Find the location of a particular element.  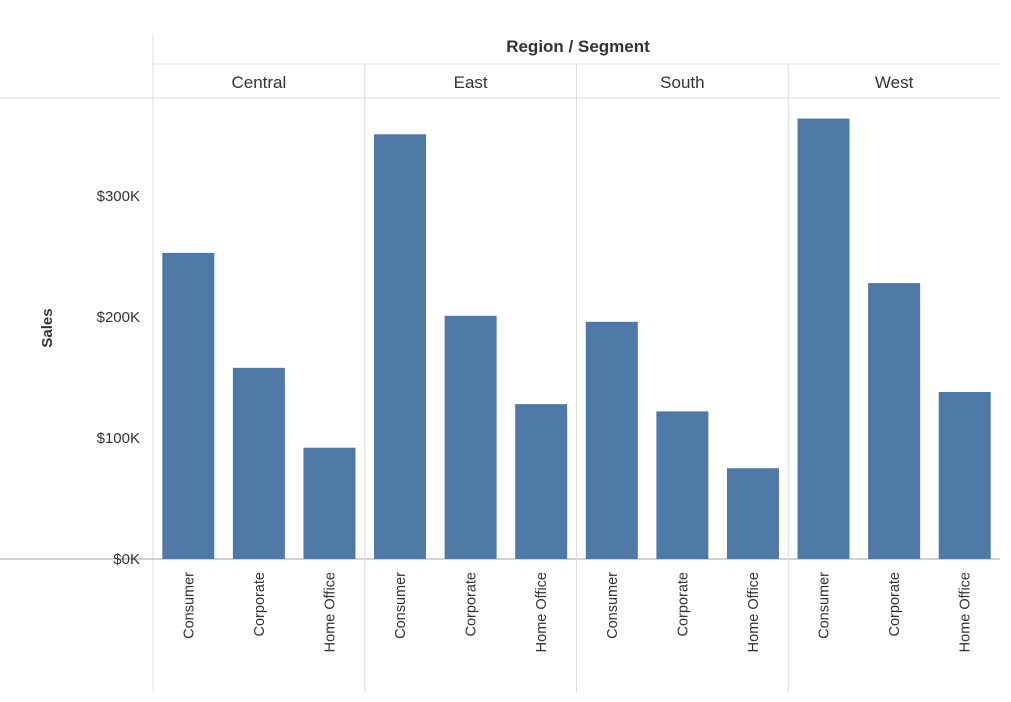

y-axis-ticks: $0K $100K $200K $300K is located at coordinates (118, 378).